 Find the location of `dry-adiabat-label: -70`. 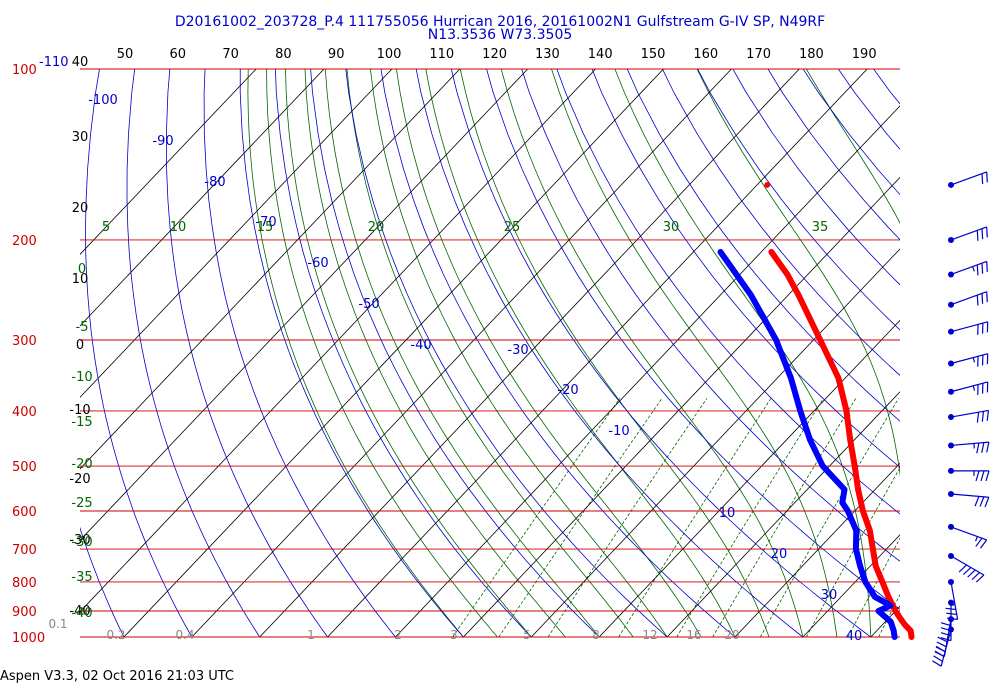

dry-adiabat-label: -70 is located at coordinates (265, 222).